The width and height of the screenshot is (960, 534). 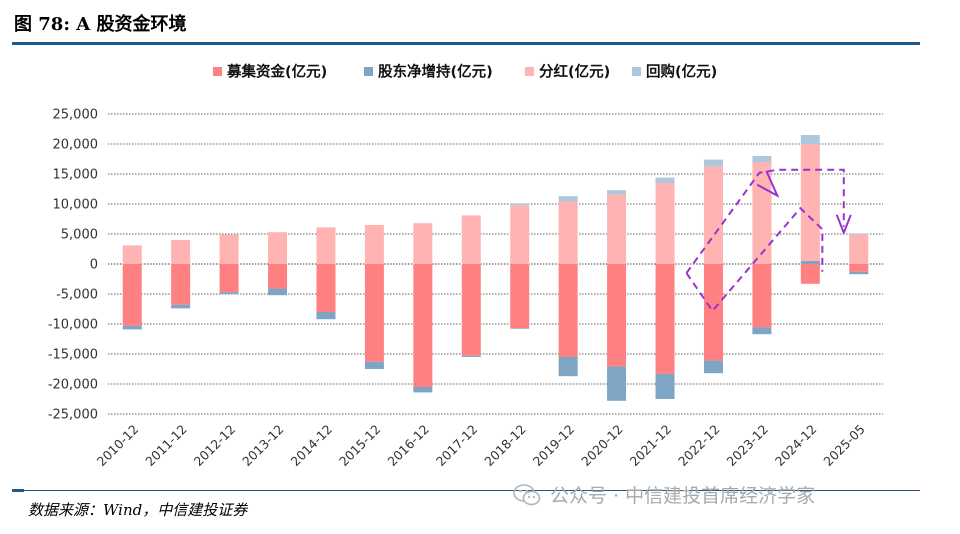 I want to click on x-tick-label: 2022-12, so click(x=699, y=446).